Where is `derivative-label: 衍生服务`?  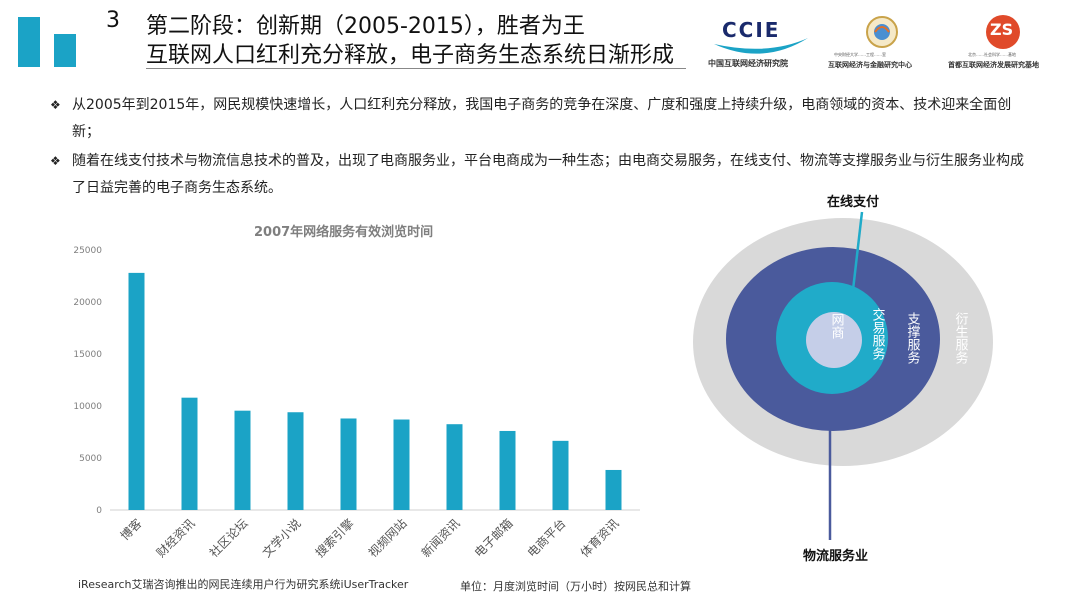
derivative-label: 衍生服务 is located at coordinates (961, 338).